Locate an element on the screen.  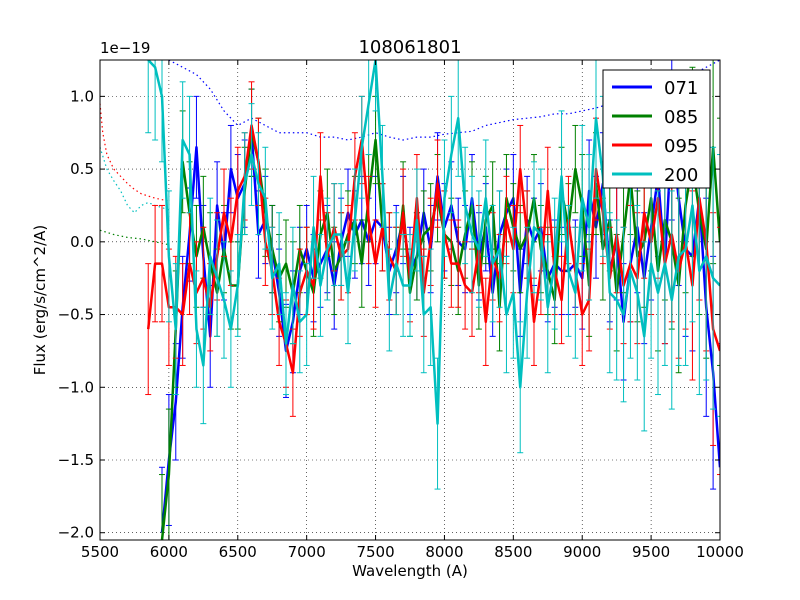
y-offset-text: 1e−19 is located at coordinates (125, 48).